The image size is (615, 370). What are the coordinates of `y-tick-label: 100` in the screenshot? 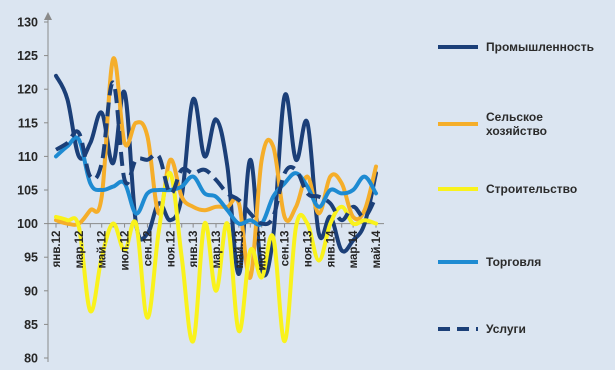 It's located at (27, 224).